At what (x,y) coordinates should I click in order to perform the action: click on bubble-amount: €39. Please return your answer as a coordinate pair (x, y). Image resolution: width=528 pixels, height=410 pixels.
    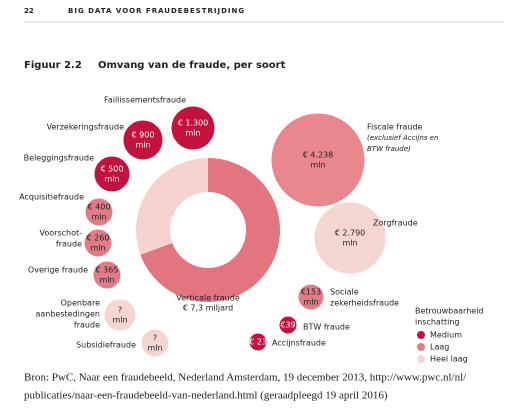
    Looking at the image, I should click on (287, 325).